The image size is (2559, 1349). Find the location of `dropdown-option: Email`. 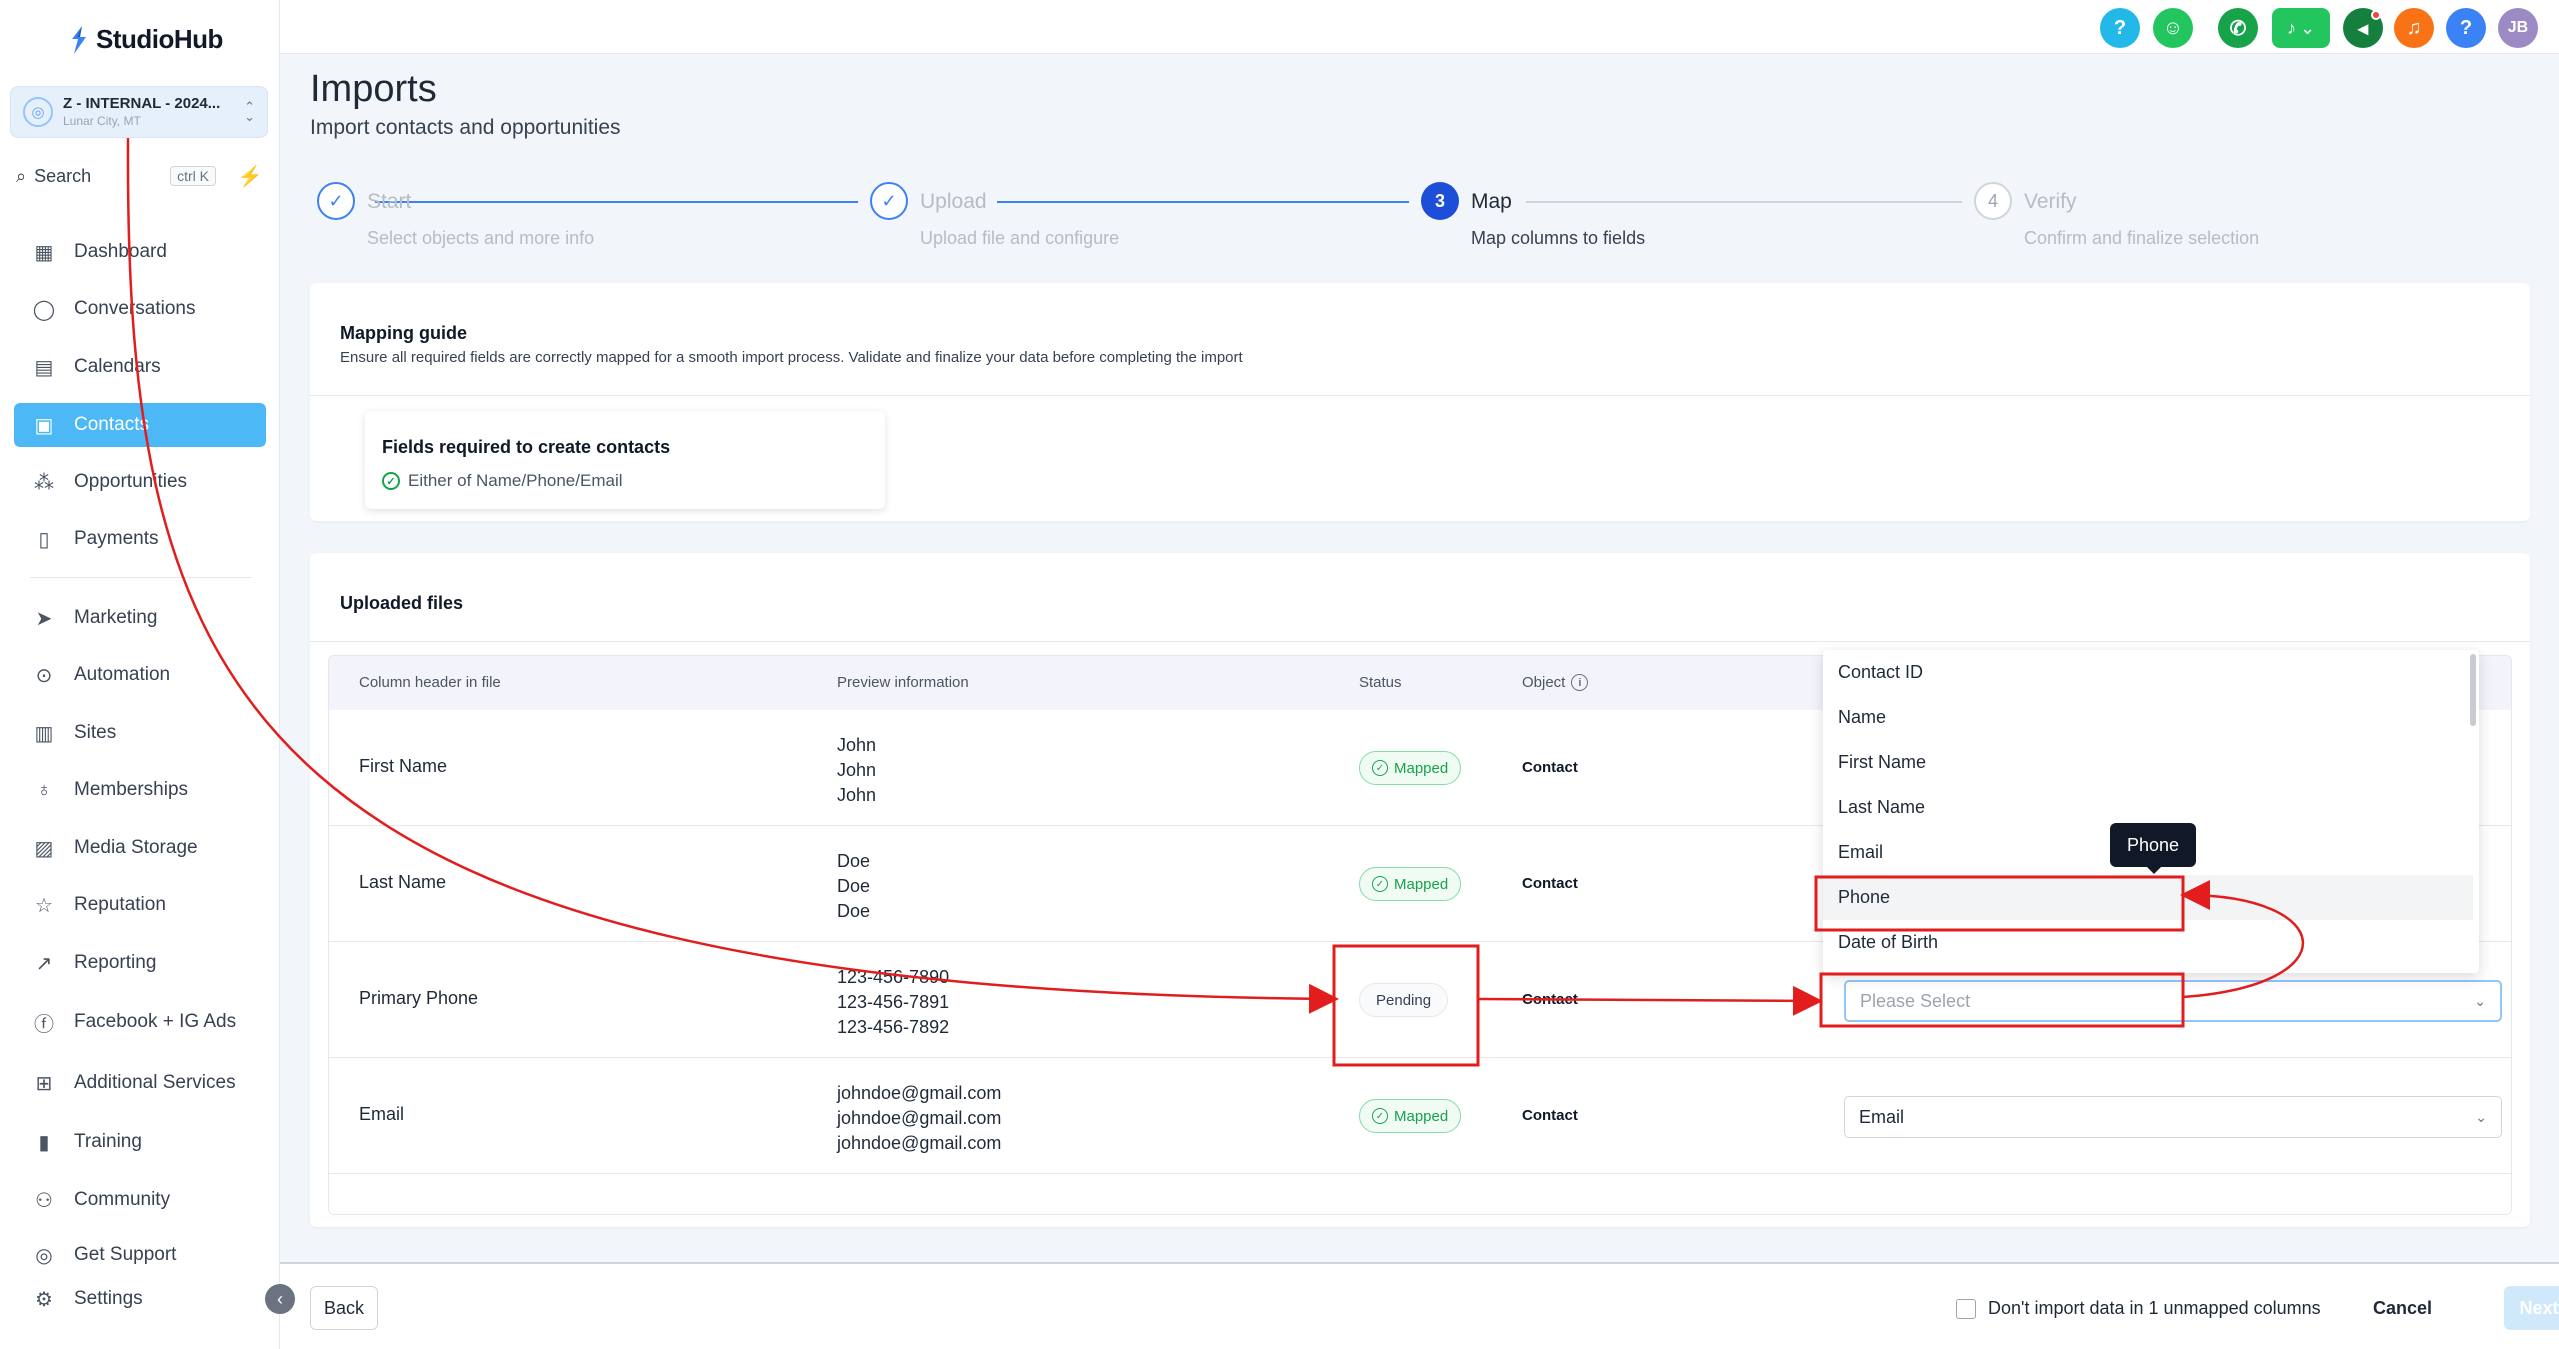

dropdown-option: Email is located at coordinates (1861, 852).